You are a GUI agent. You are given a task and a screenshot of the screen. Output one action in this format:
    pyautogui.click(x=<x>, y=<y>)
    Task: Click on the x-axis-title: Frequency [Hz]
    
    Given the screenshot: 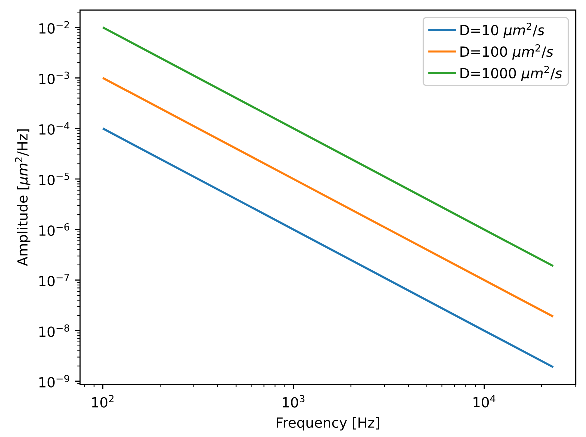 What is the action you would take?
    pyautogui.click(x=328, y=424)
    